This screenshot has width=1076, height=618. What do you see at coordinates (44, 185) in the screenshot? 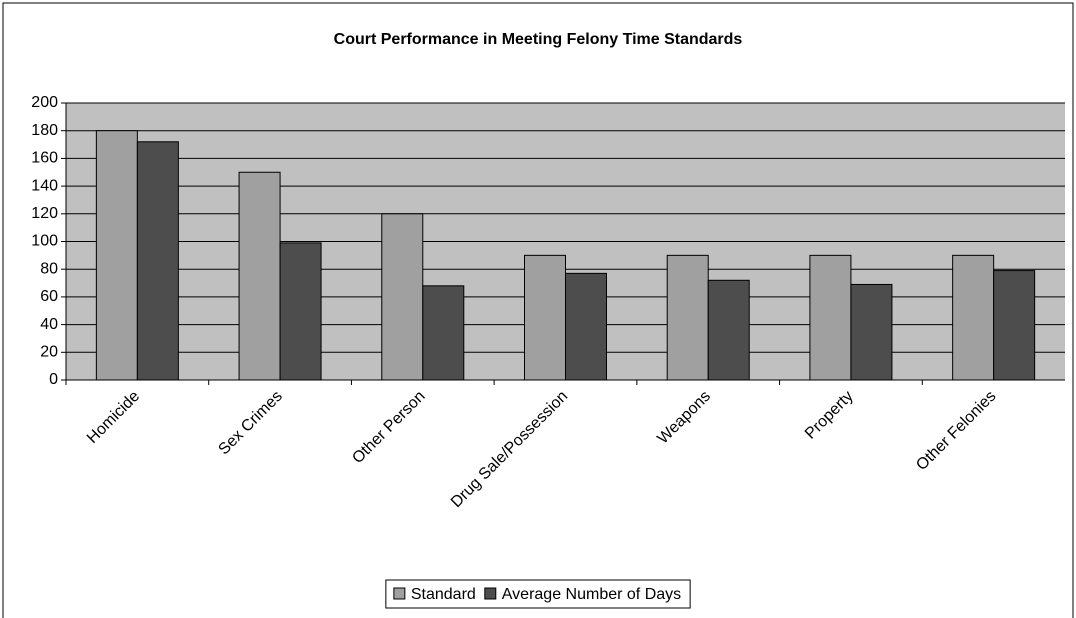
I see `y-tick-label: 140` at bounding box center [44, 185].